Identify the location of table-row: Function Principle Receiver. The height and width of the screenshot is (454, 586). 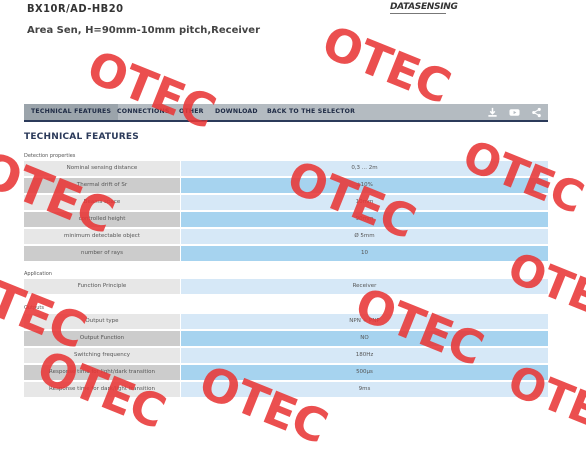
(286, 286).